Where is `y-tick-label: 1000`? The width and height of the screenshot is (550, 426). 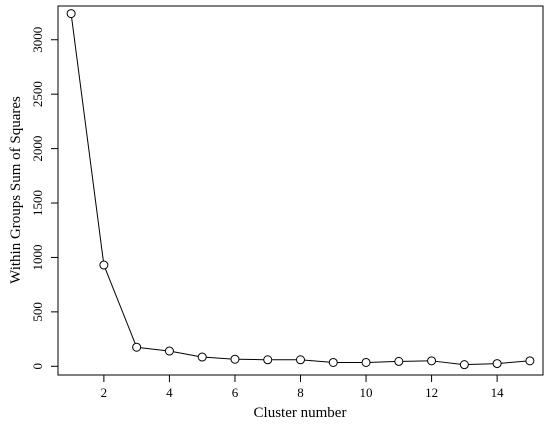
y-tick-label: 1000 is located at coordinates (37, 257).